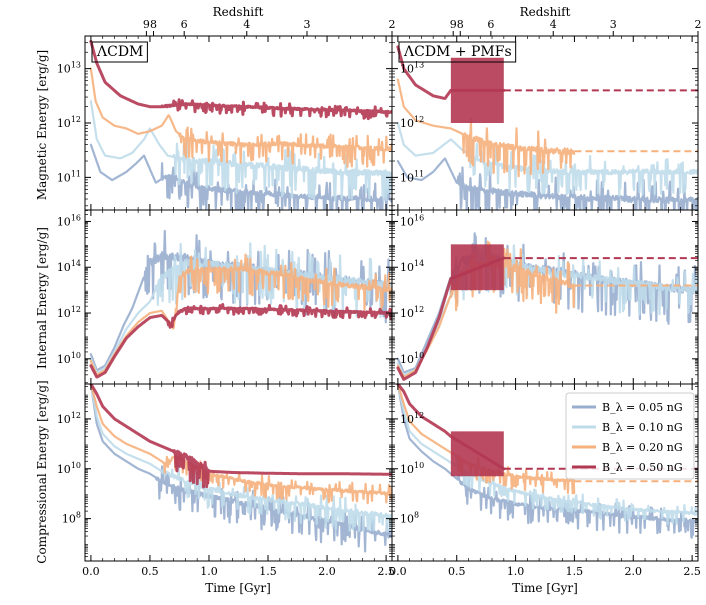 The image size is (706, 605). I want to click on panel-5-plot-area, so click(547, 461).